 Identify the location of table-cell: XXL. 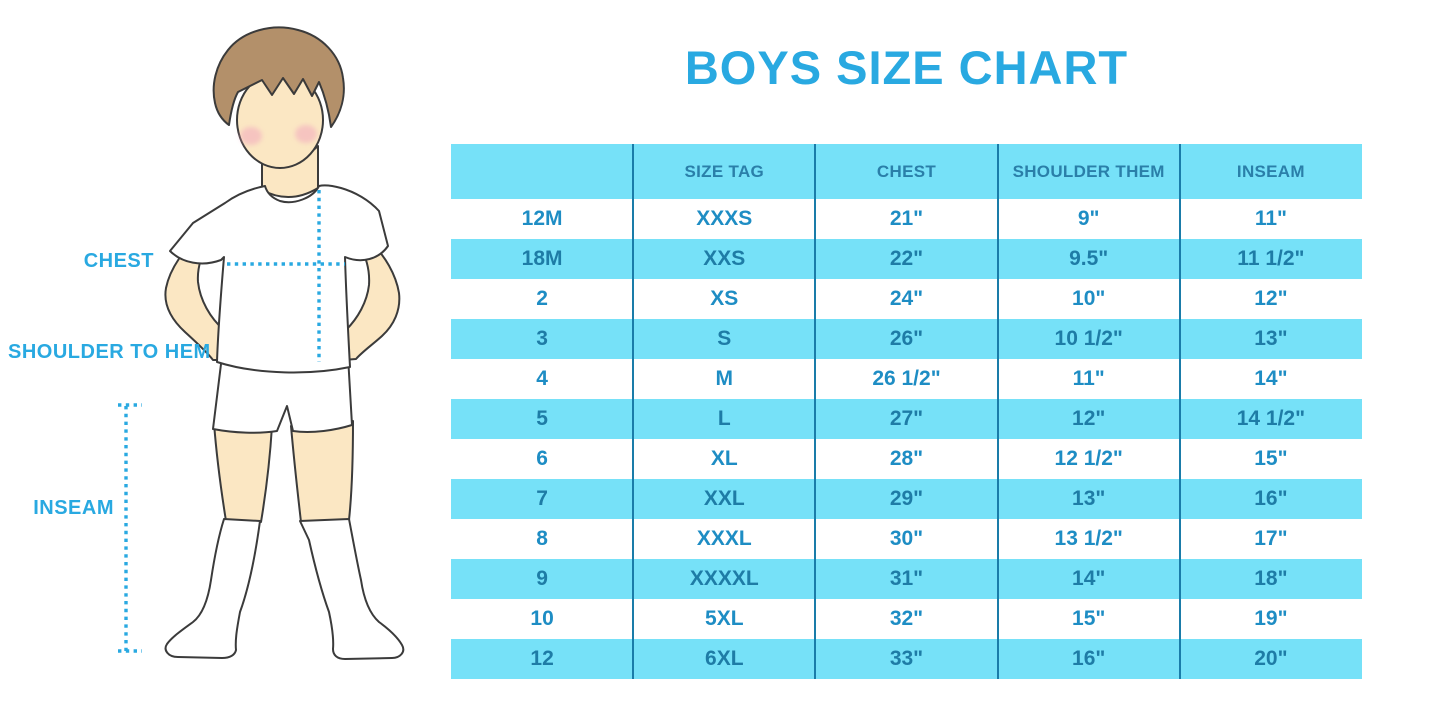
(724, 498).